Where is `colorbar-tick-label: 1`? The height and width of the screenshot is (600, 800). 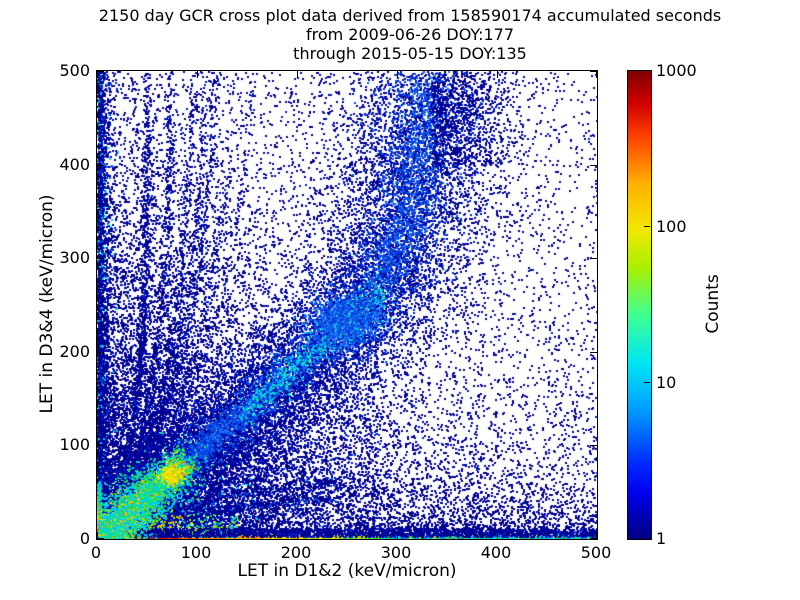 colorbar-tick-label: 1 is located at coordinates (661, 538).